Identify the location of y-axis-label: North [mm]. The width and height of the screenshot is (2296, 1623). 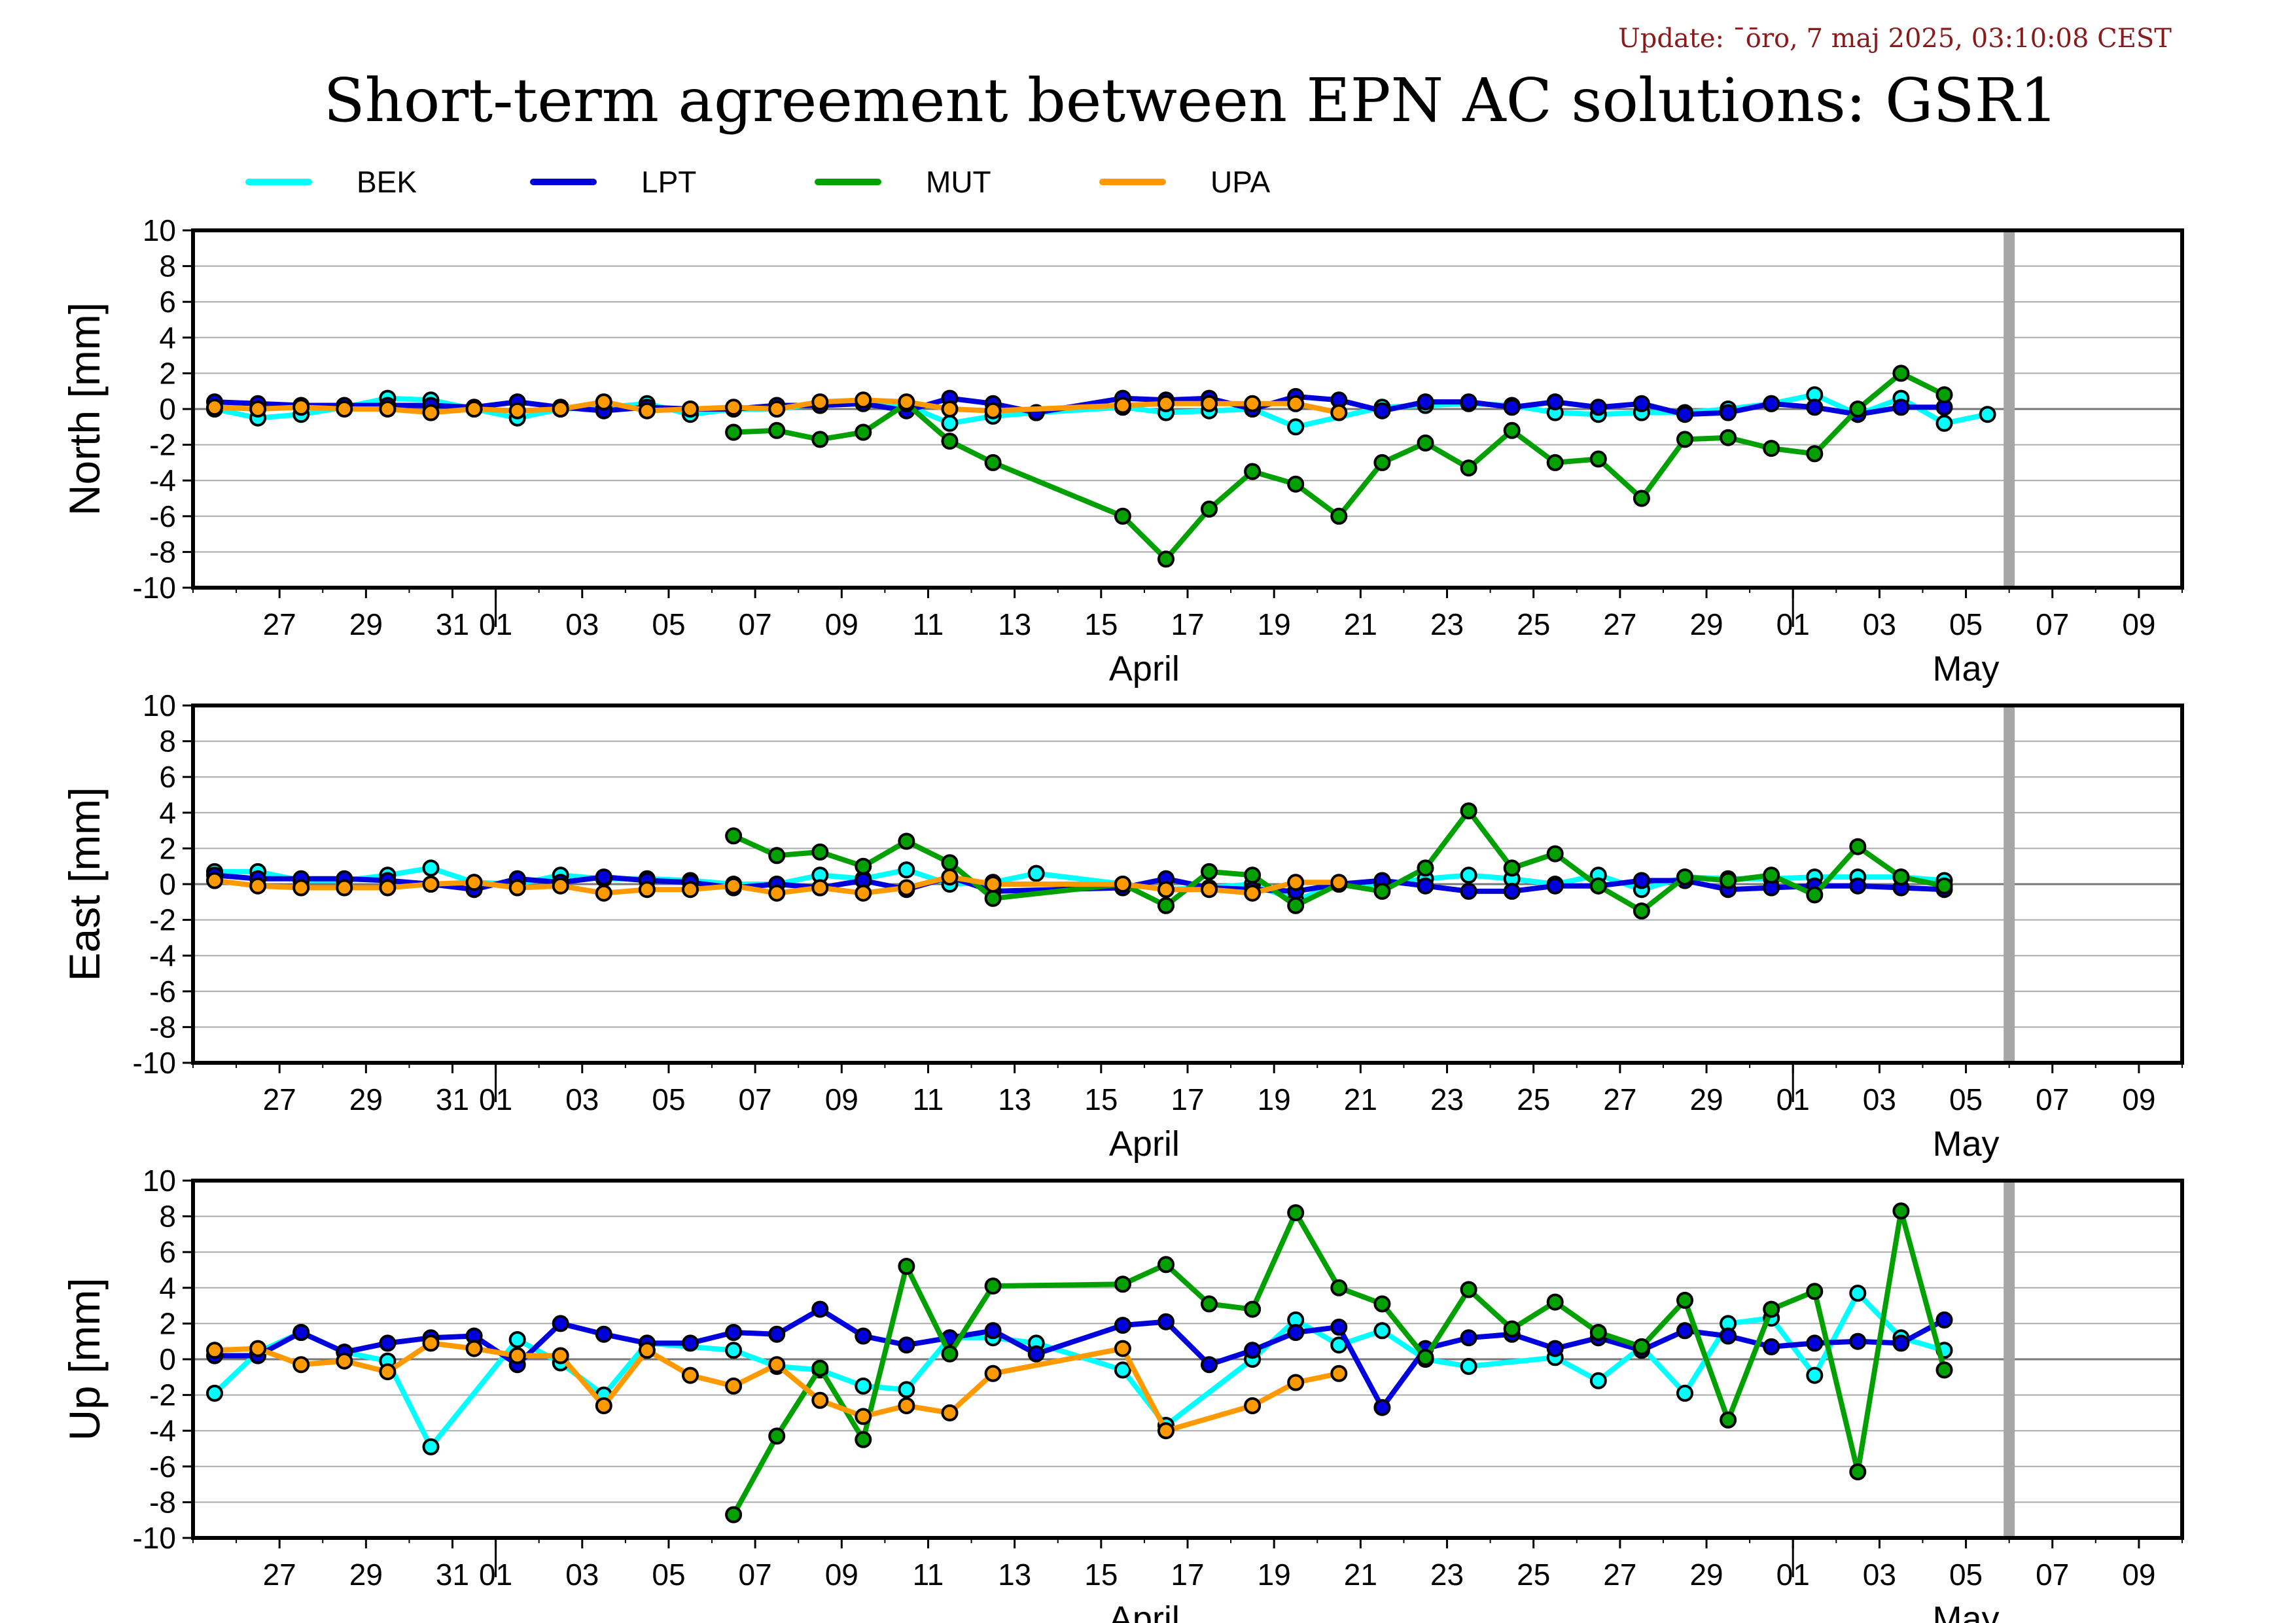
(84, 409).